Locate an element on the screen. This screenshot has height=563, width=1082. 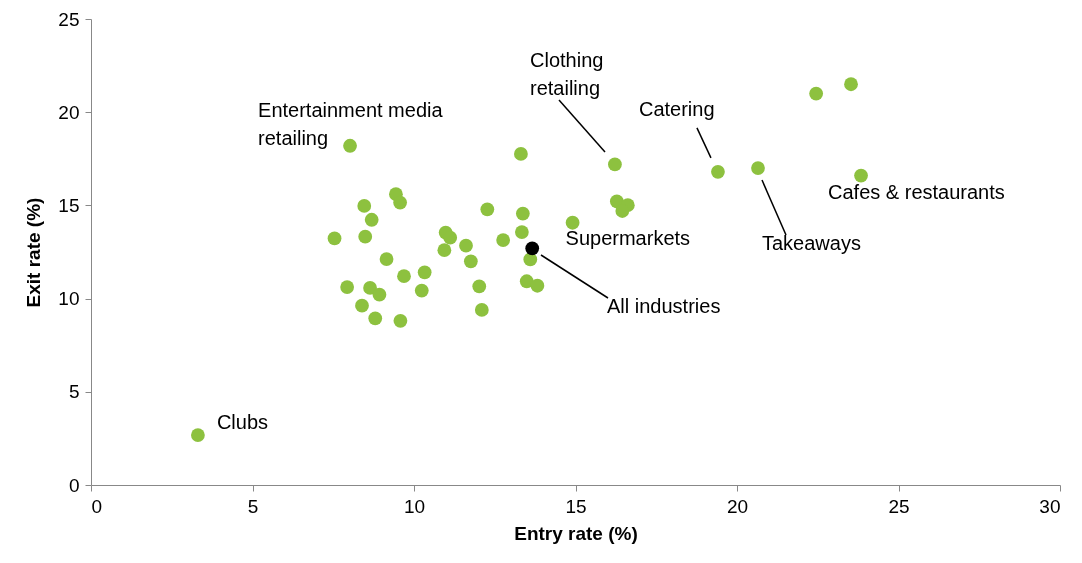
annotation: Takeaways is located at coordinates (811, 243).